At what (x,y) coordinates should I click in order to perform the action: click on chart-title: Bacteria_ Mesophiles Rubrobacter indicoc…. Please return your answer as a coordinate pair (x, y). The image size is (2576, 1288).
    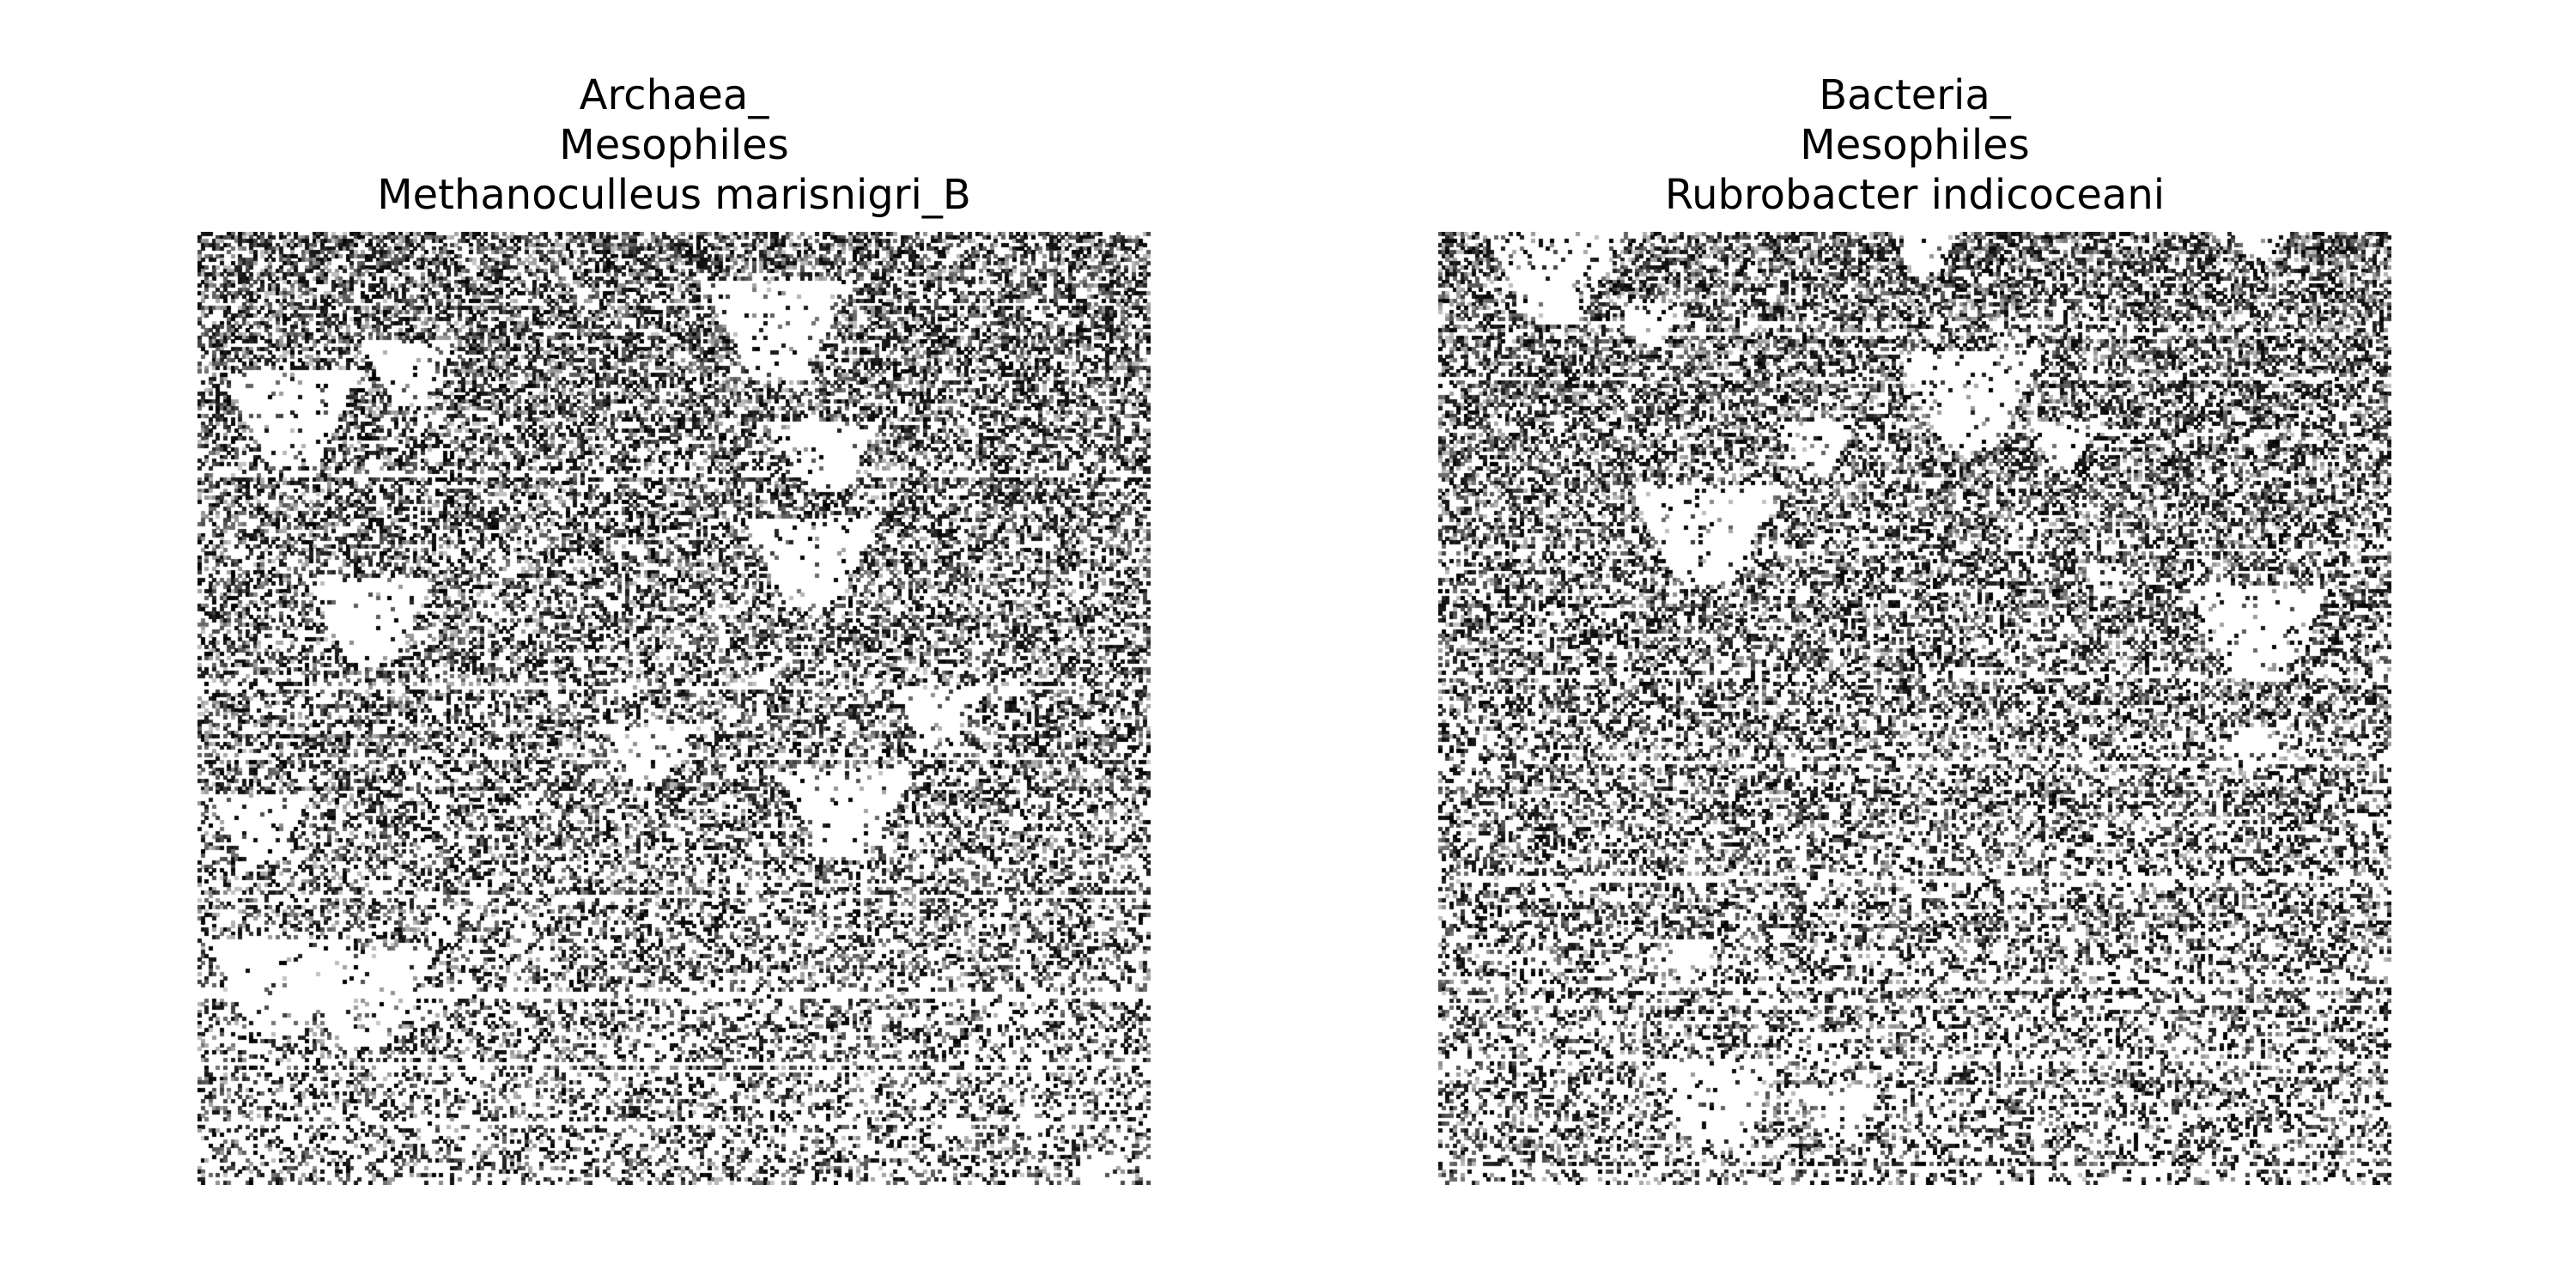
    Looking at the image, I should click on (1915, 145).